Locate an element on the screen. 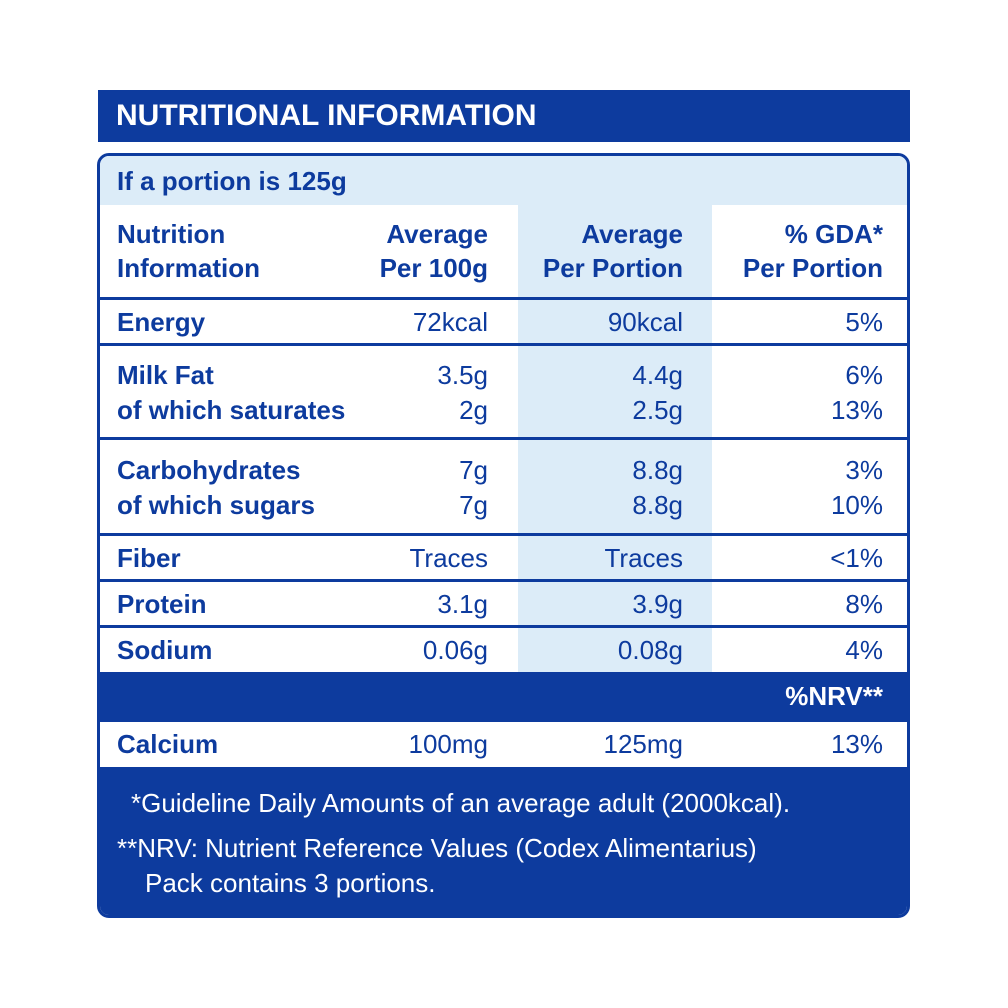  portion-band is located at coordinates (503, 180).